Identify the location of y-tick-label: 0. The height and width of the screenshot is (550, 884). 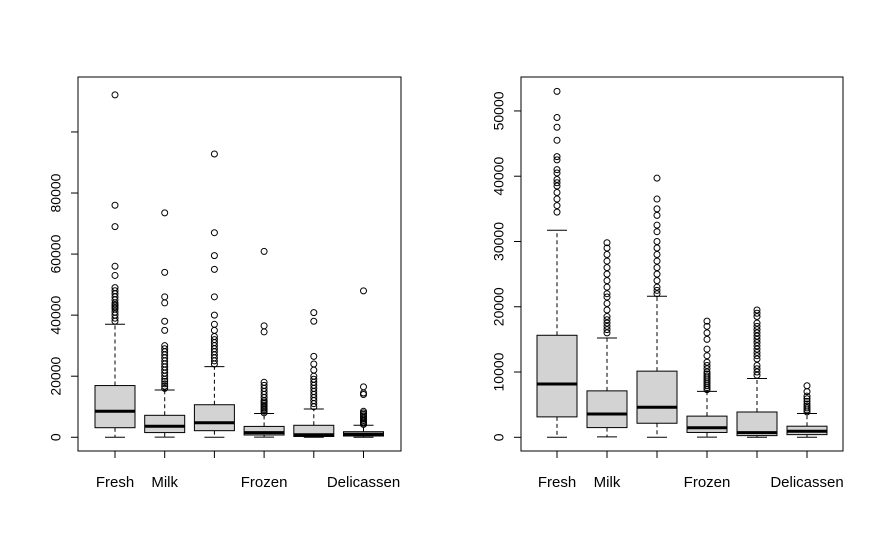
(56, 437).